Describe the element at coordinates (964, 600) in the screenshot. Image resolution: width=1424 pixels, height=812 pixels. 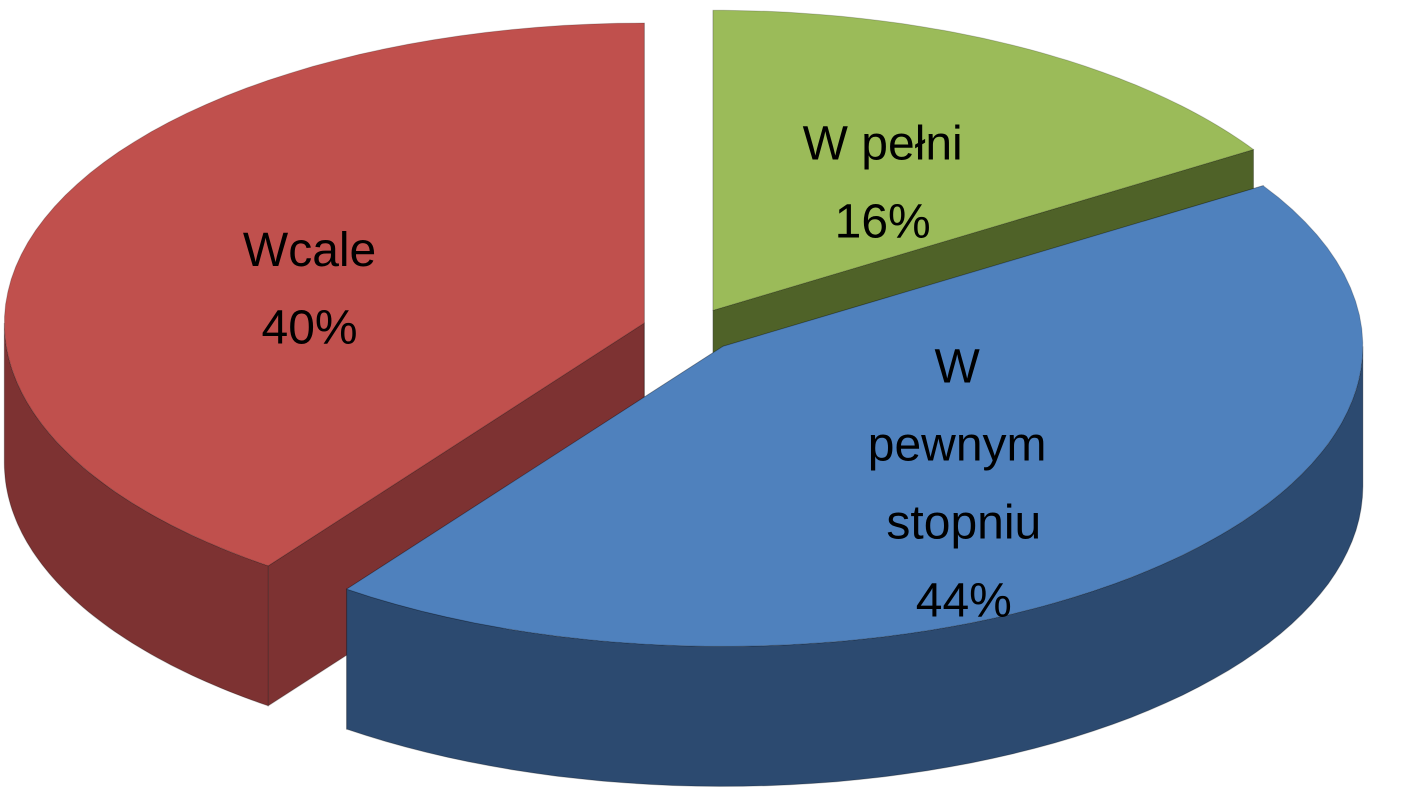
I see `value-label: 44%` at that location.